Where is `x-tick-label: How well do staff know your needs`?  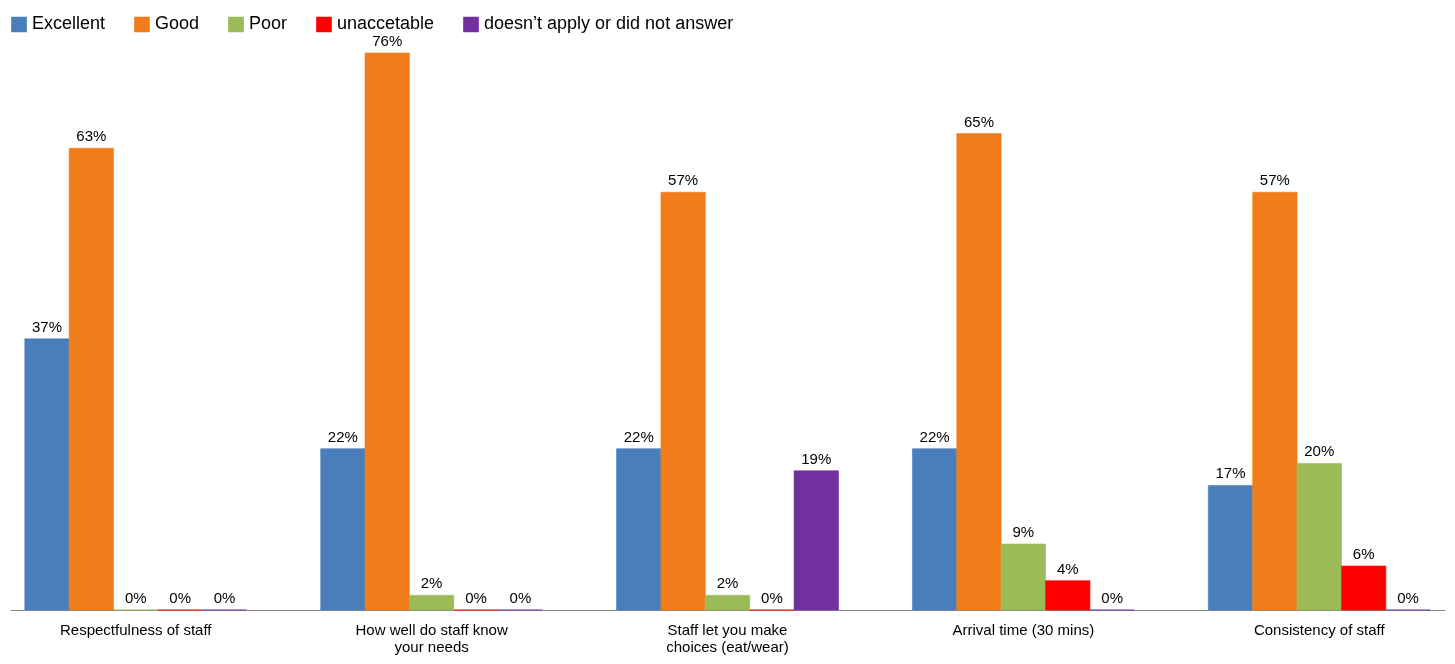 x-tick-label: How well do staff know your needs is located at coordinates (431, 637).